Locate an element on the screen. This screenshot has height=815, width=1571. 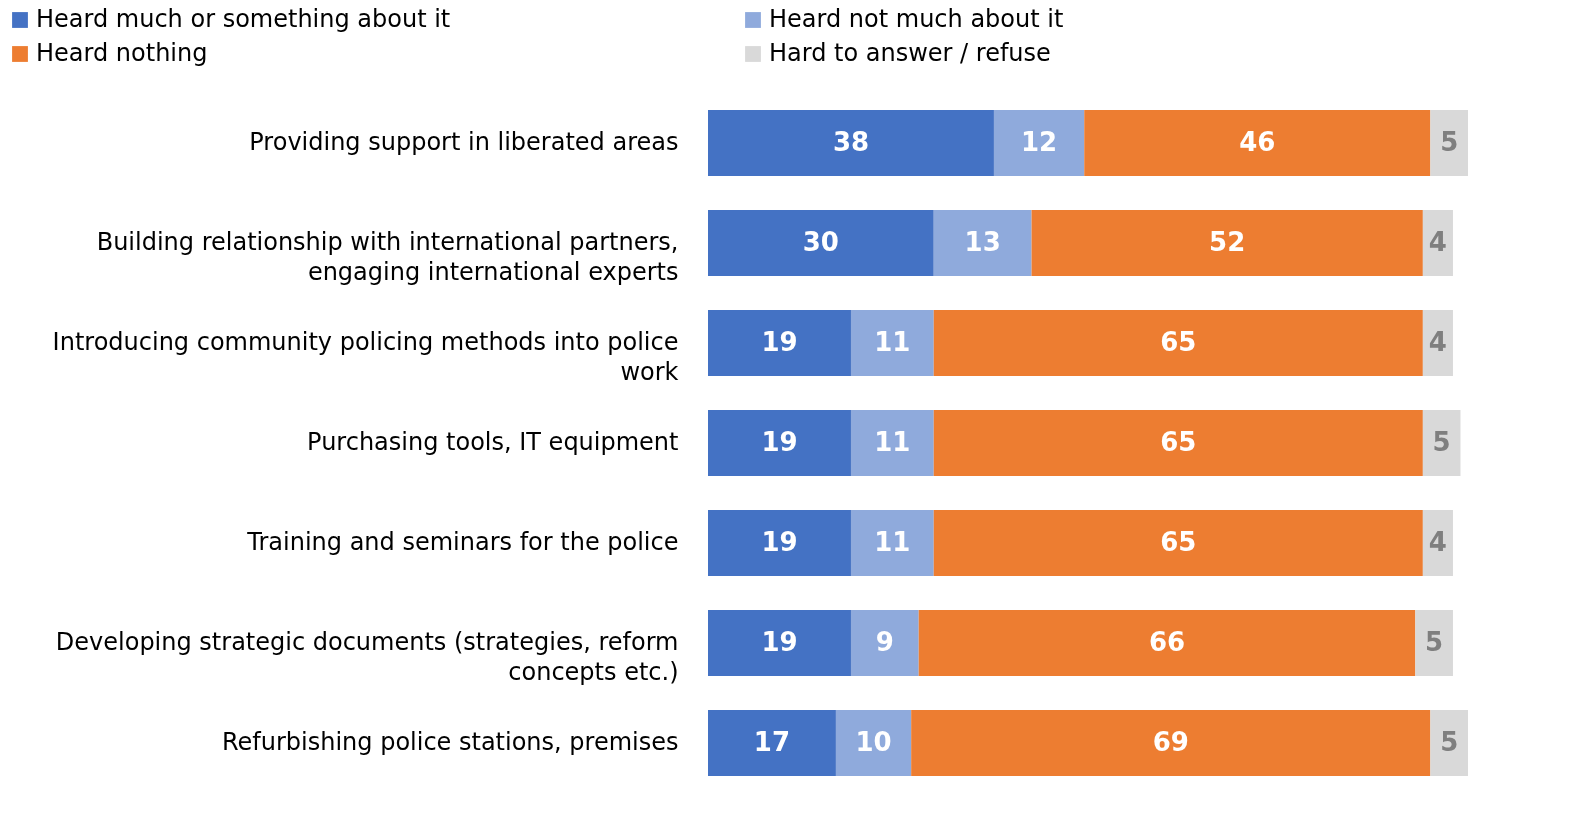
data-label: 9 is located at coordinates (884, 642).